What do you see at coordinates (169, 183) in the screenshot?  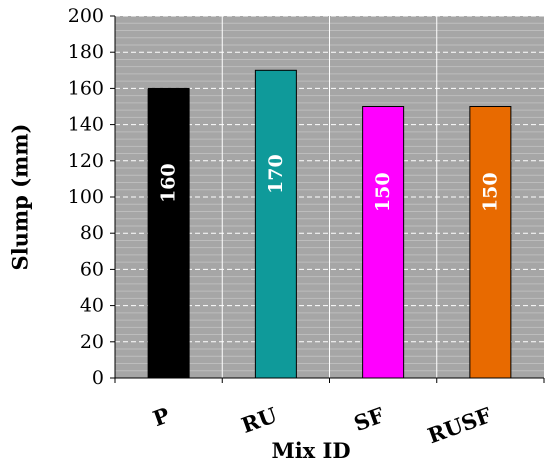 I see `data-label-p: 160` at bounding box center [169, 183].